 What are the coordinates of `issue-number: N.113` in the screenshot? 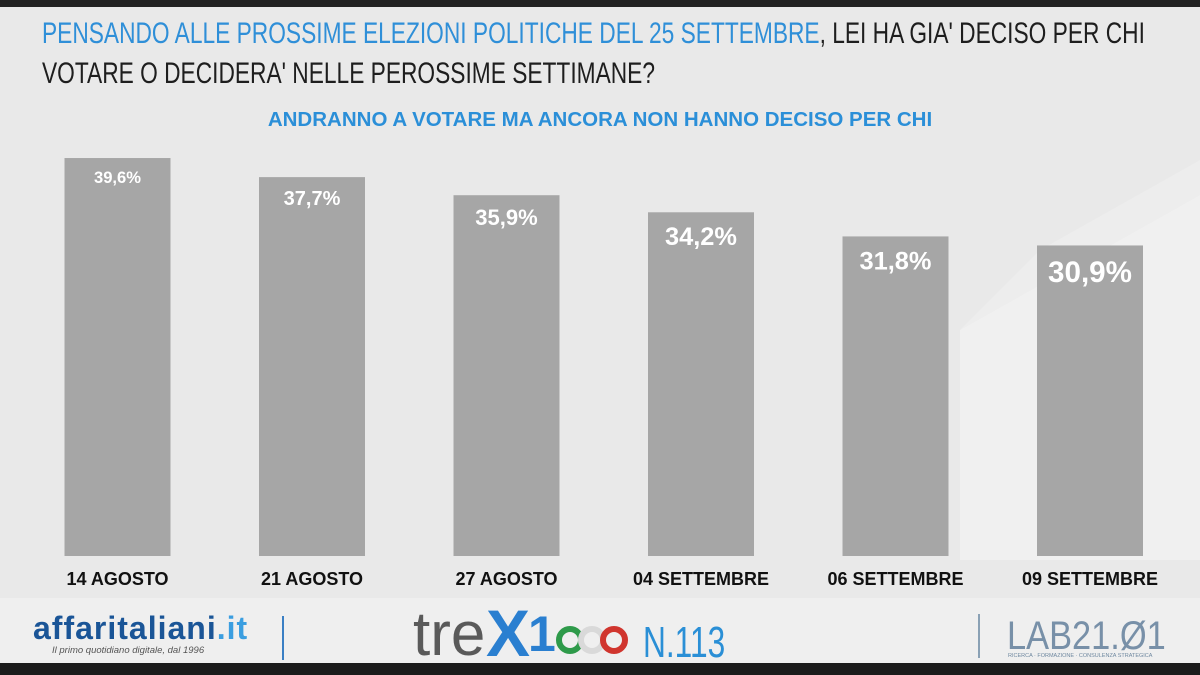 It's located at (684, 642).